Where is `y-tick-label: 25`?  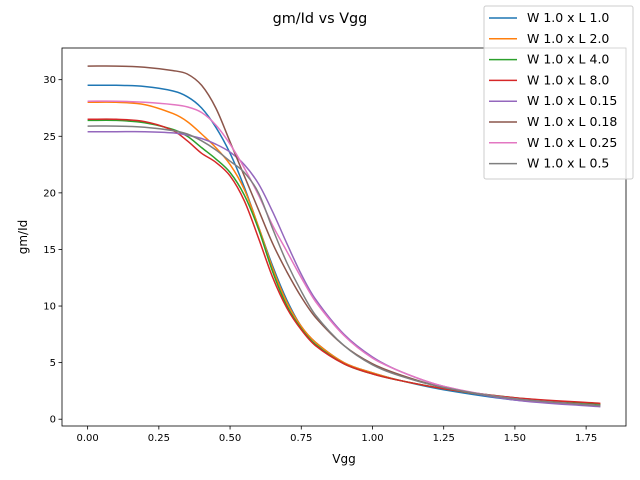
y-tick-label: 25 is located at coordinates (49, 137).